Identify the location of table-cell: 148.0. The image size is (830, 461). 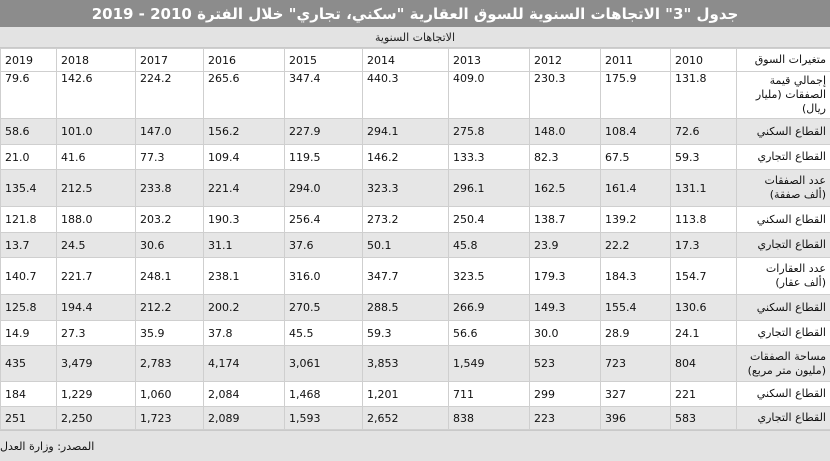
(565, 131).